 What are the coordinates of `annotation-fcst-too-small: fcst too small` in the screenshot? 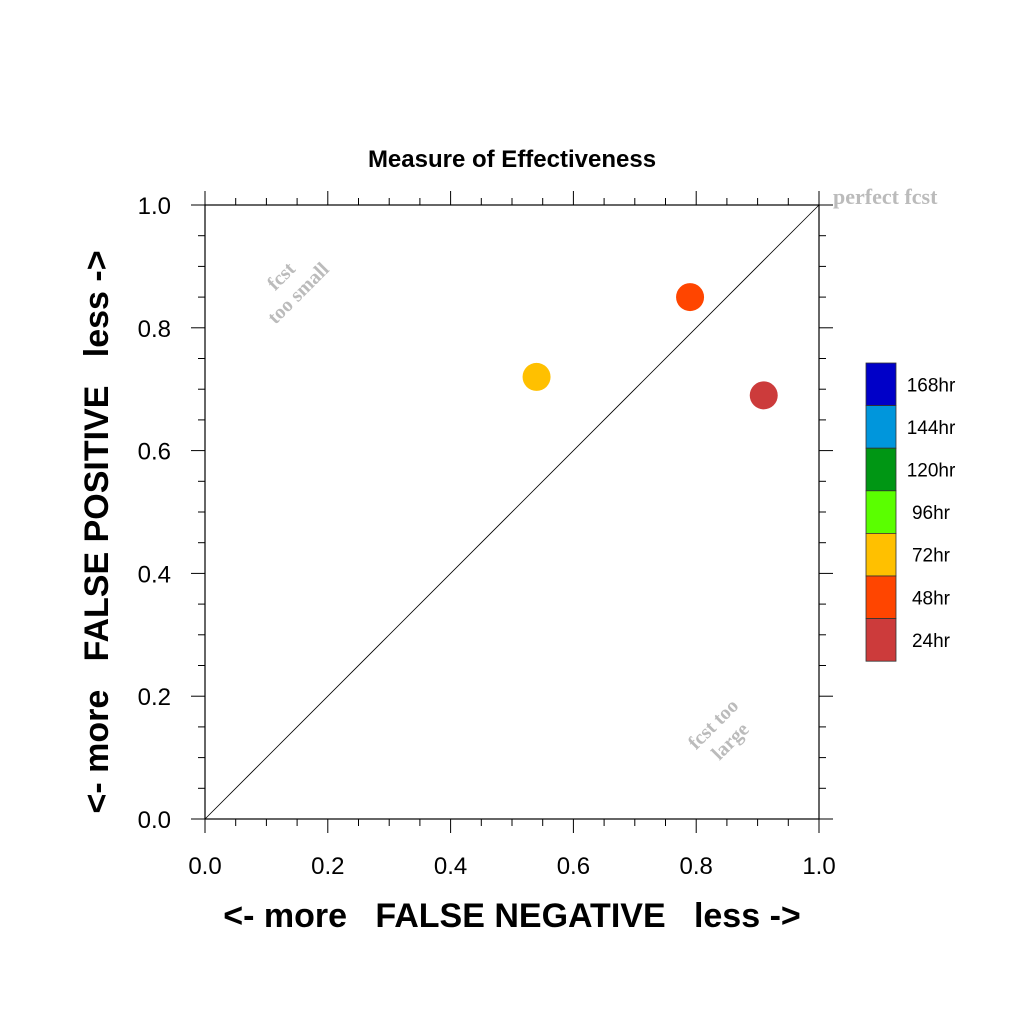 It's located at (298, 293).